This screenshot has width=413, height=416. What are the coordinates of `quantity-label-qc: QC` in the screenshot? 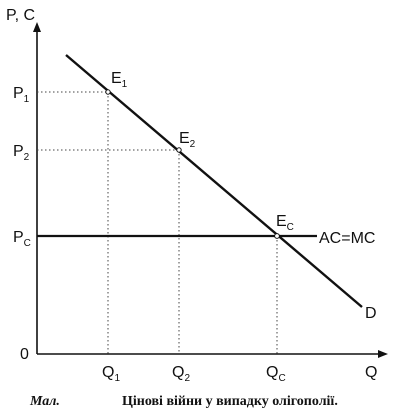 It's located at (276, 374).